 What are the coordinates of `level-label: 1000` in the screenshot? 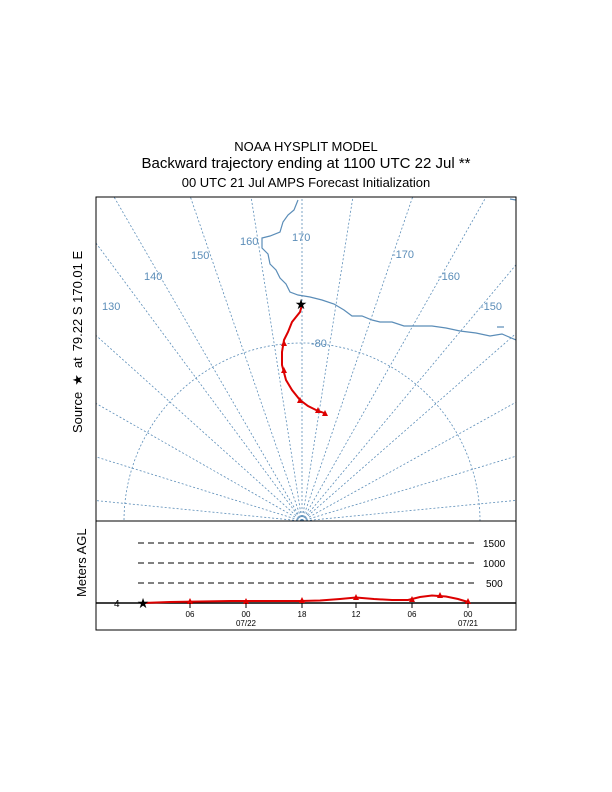 It's located at (494, 564).